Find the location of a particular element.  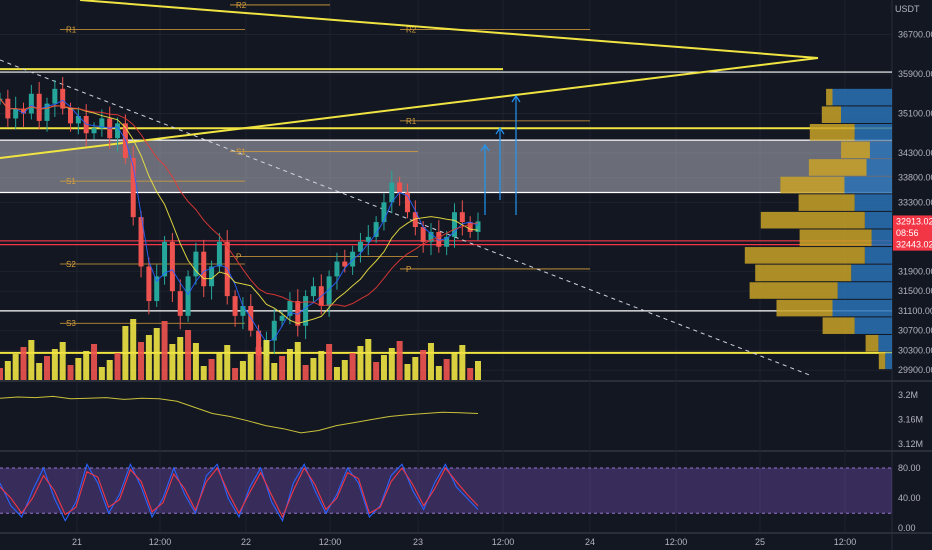

price-tick-label: 31100.00 is located at coordinates (915, 311).